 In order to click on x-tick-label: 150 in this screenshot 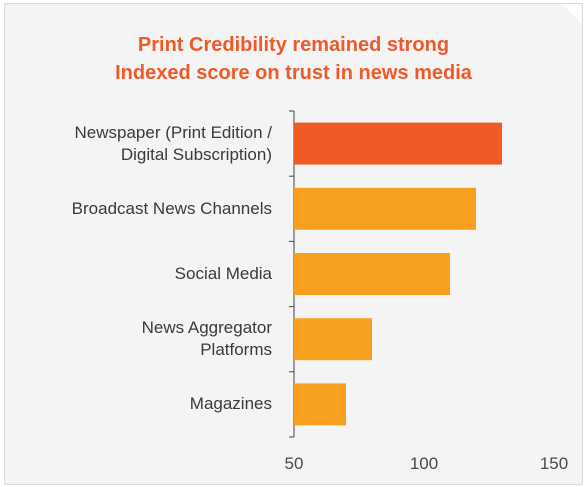, I will do `click(554, 463)`.